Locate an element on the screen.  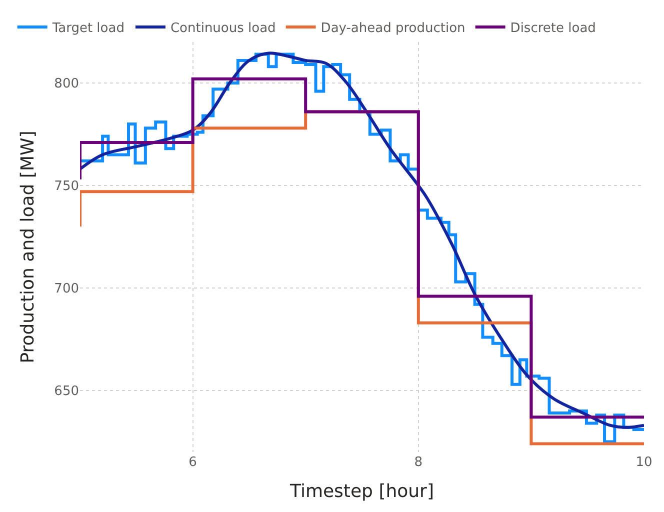
legend-label: Discrete load is located at coordinates (553, 28).